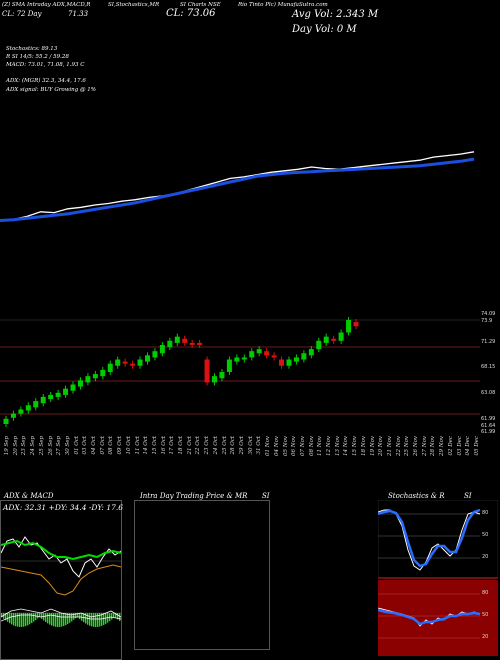 The width and height of the screenshot is (500, 660). I want to click on date-label: 20 Sep, so click(15, 446).